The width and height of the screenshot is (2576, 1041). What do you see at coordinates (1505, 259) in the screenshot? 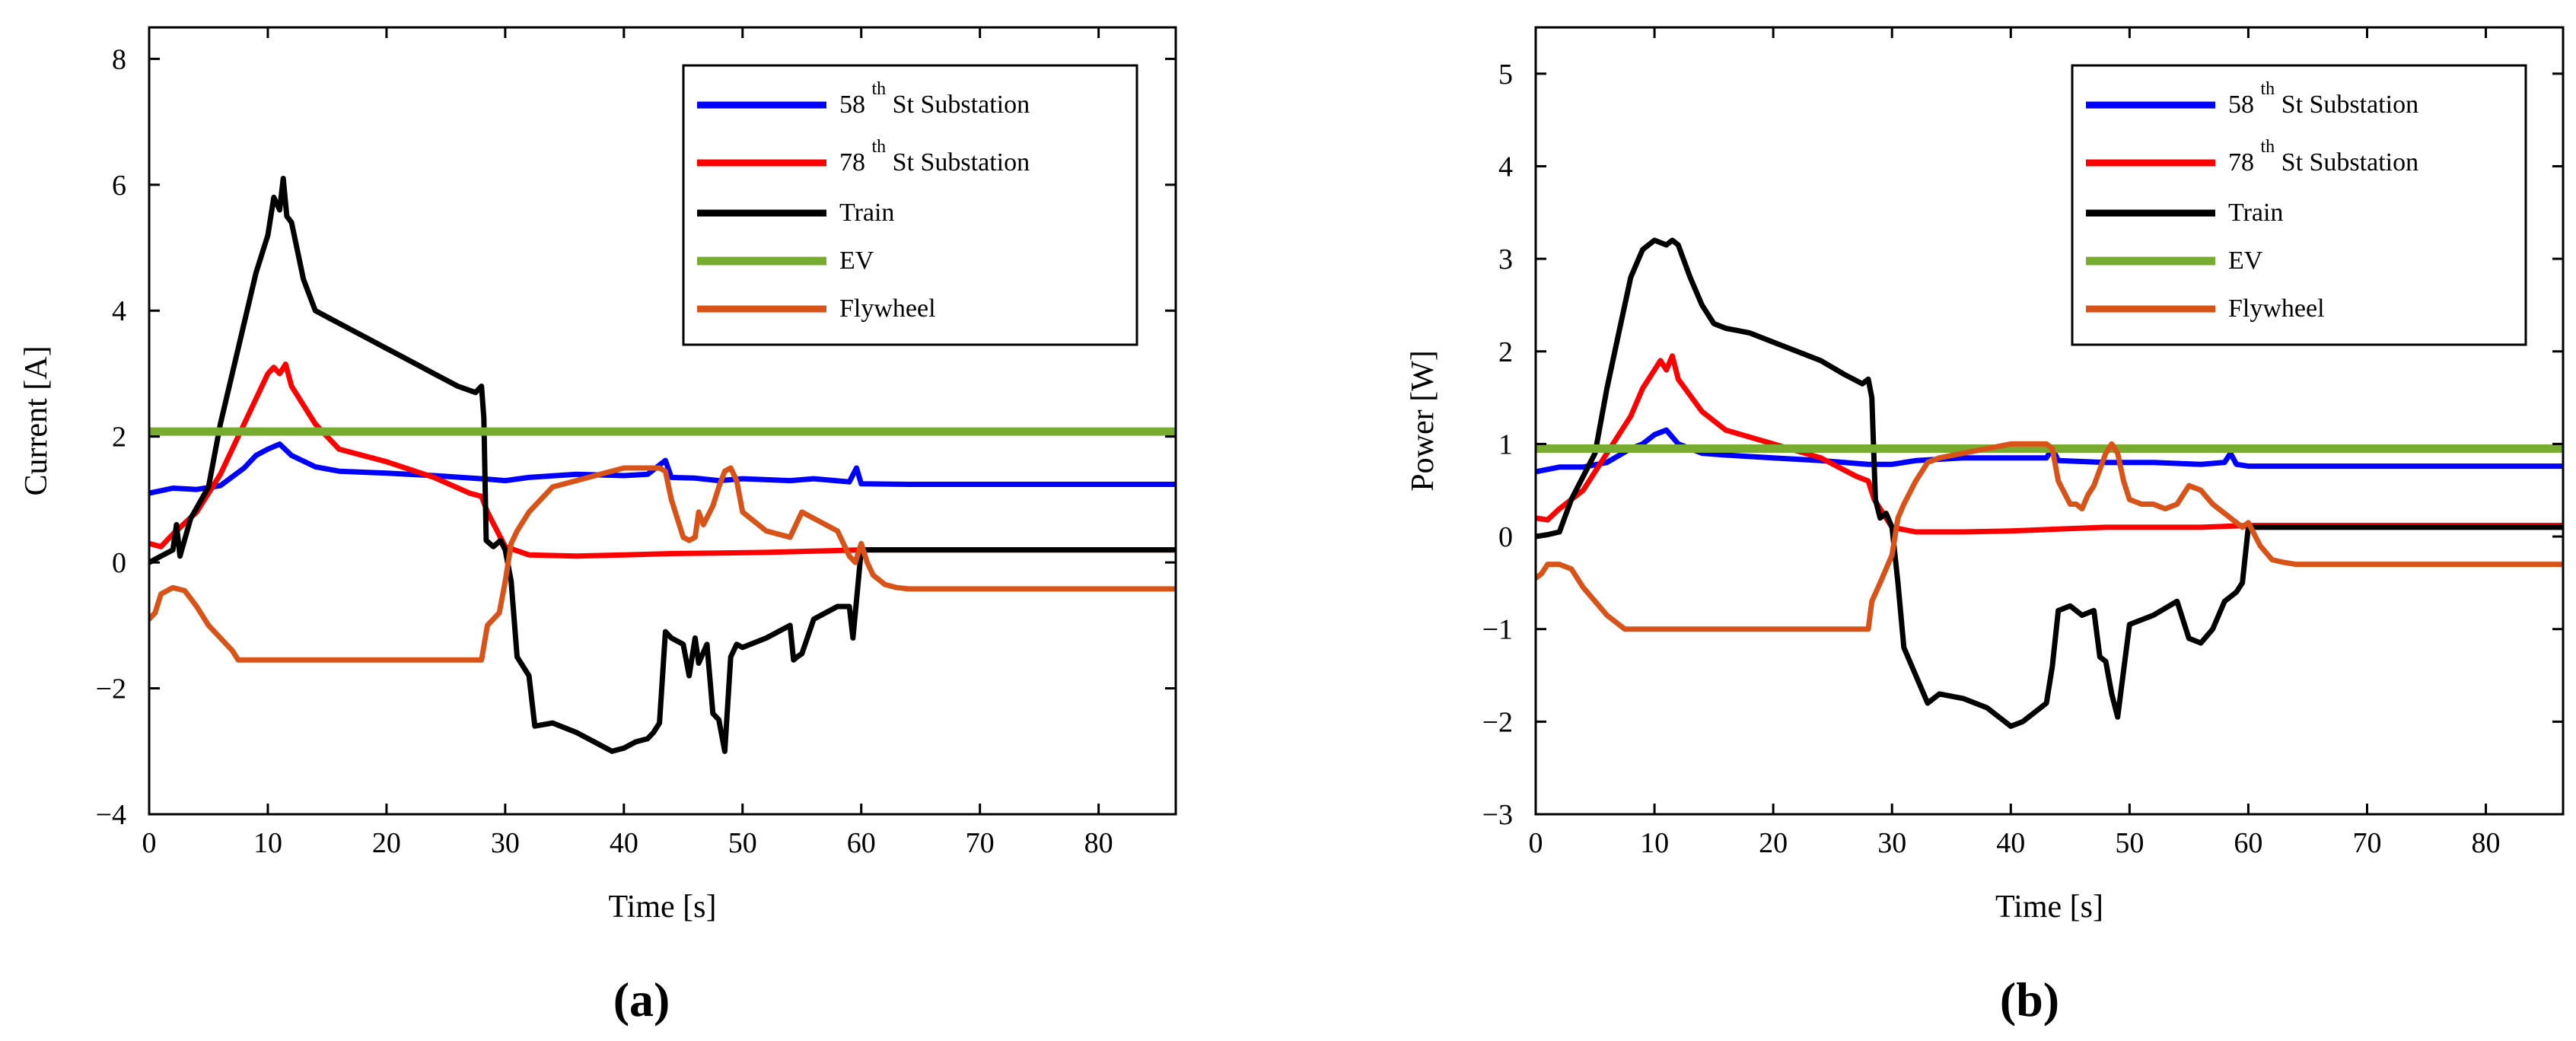
I see `y-tick-label: 3` at bounding box center [1505, 259].